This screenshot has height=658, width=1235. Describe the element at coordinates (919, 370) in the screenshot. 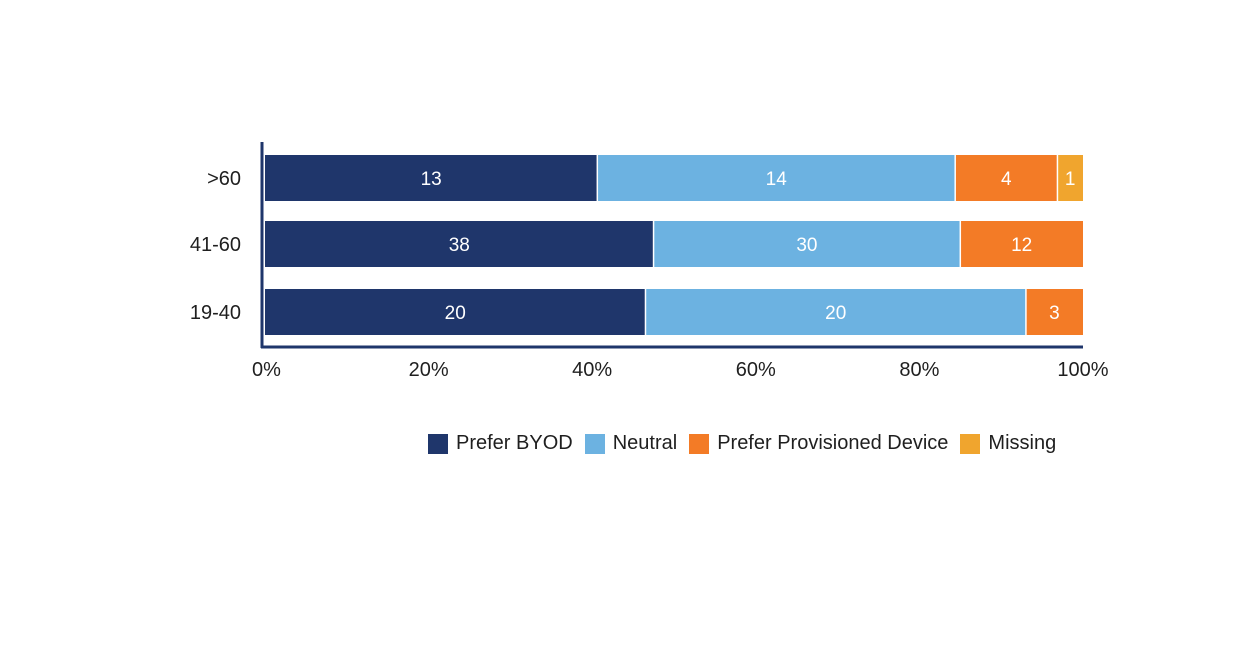

I see `x-tick-label: 80%` at that location.